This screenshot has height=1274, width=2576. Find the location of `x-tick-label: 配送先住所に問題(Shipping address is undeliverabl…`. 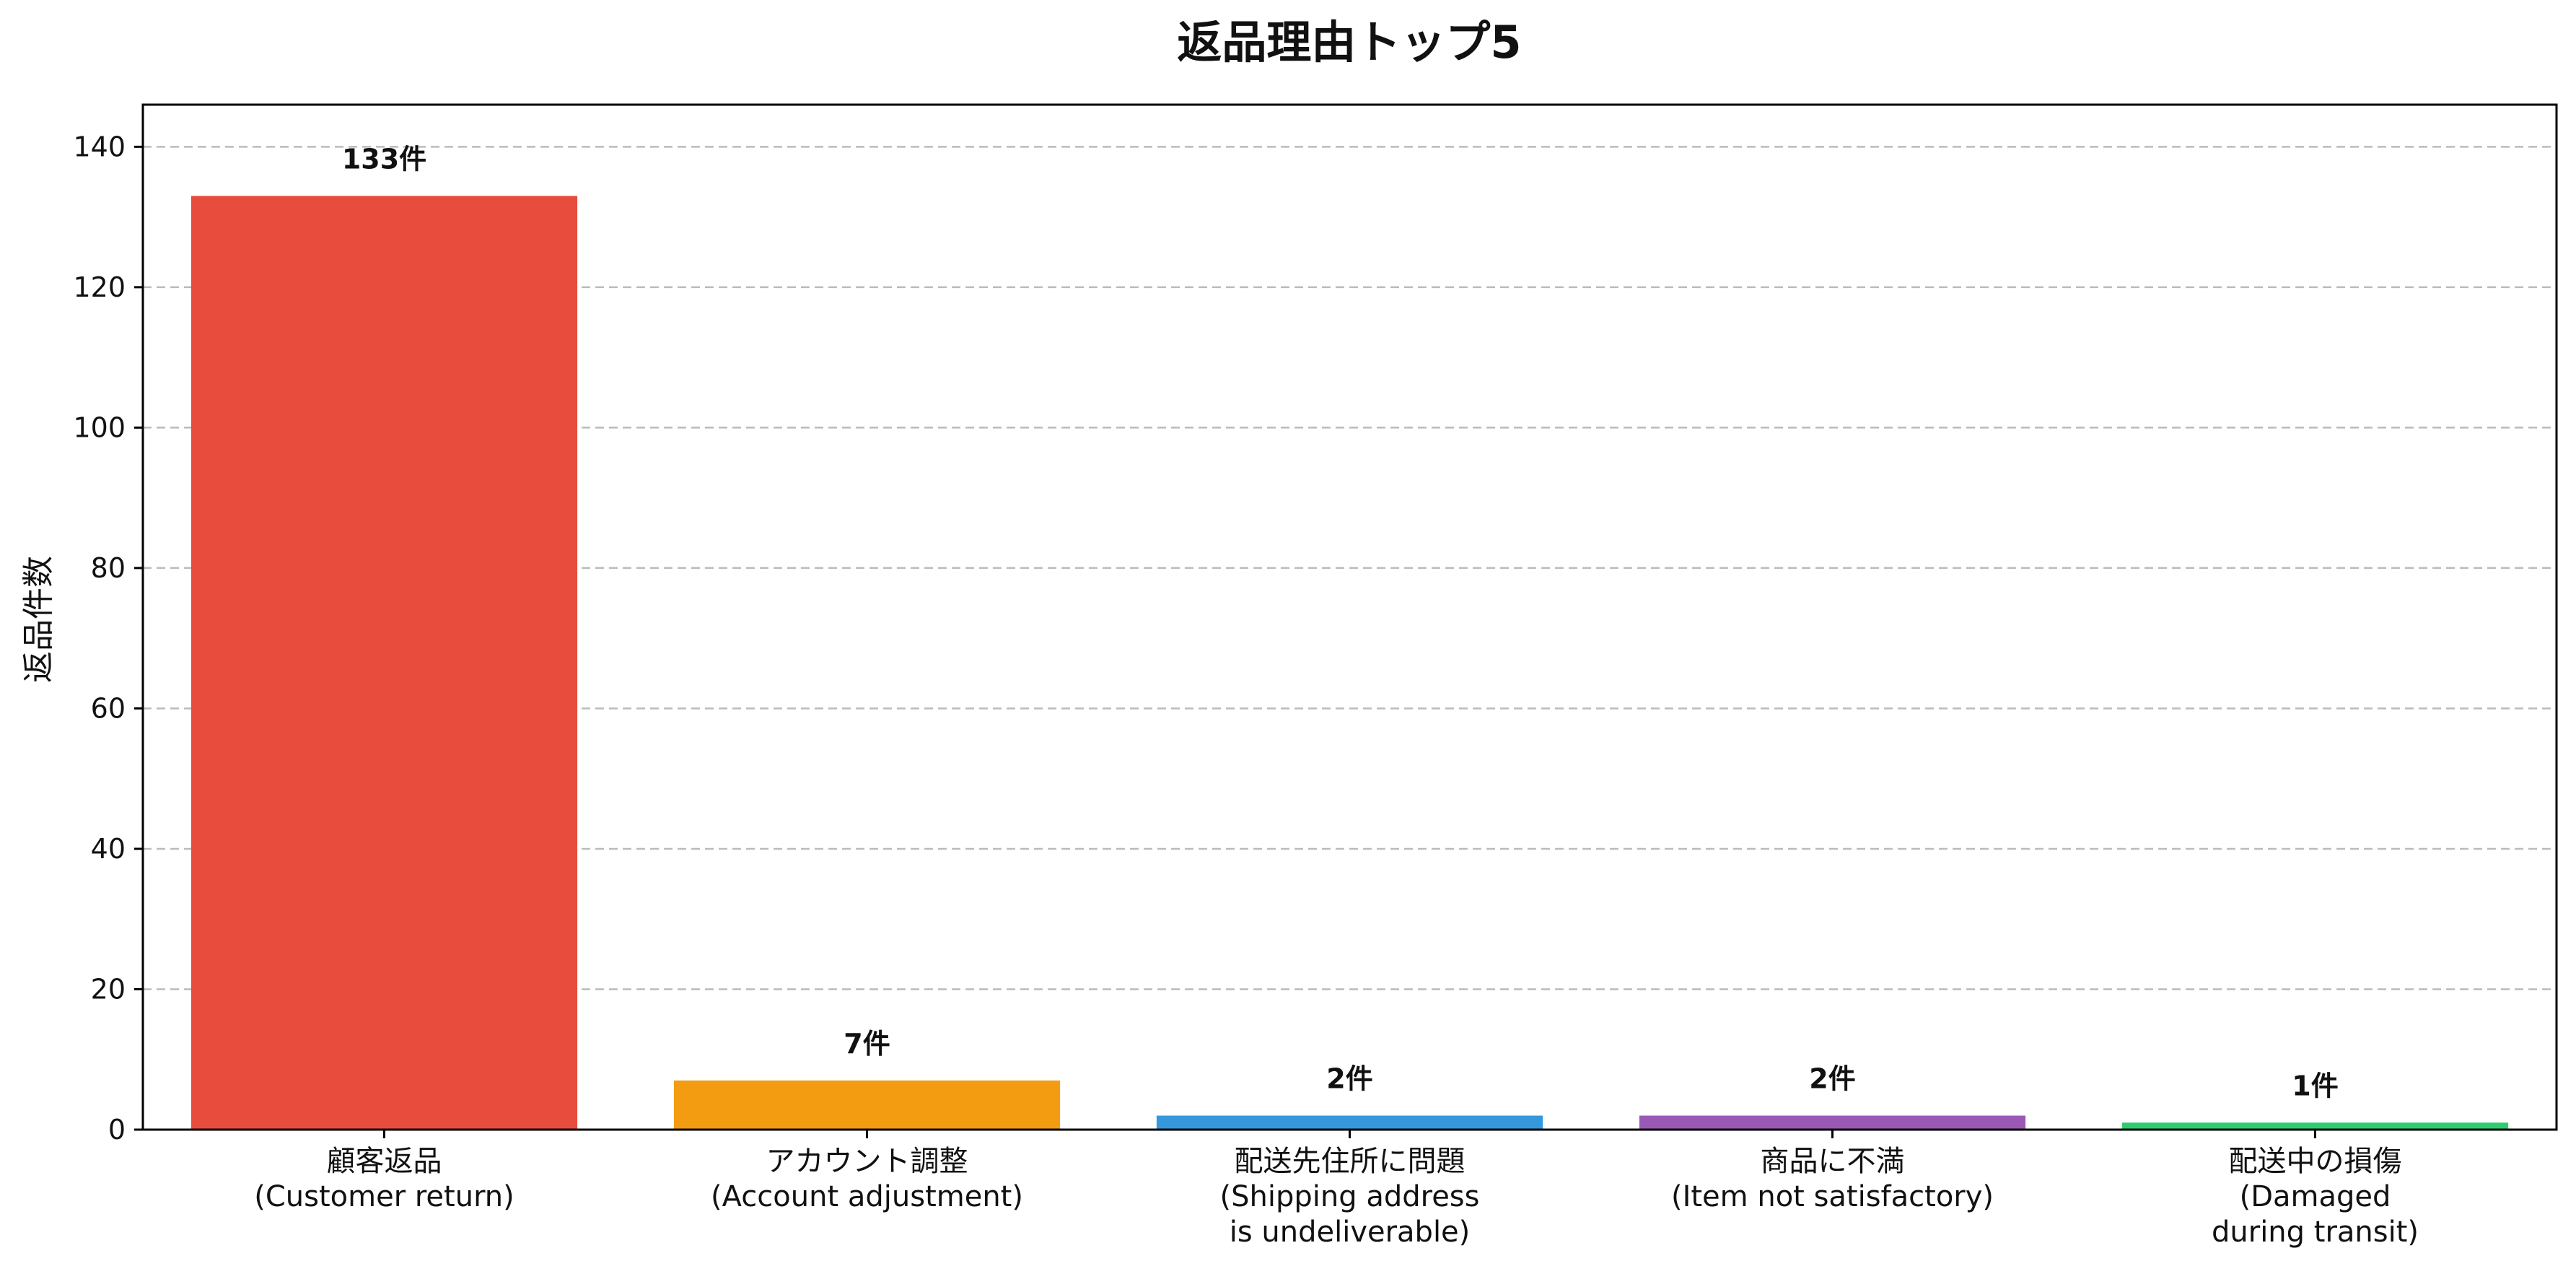

x-tick-label: 配送先住所に問題(Shipping address is undeliverabl… is located at coordinates (1350, 1197).